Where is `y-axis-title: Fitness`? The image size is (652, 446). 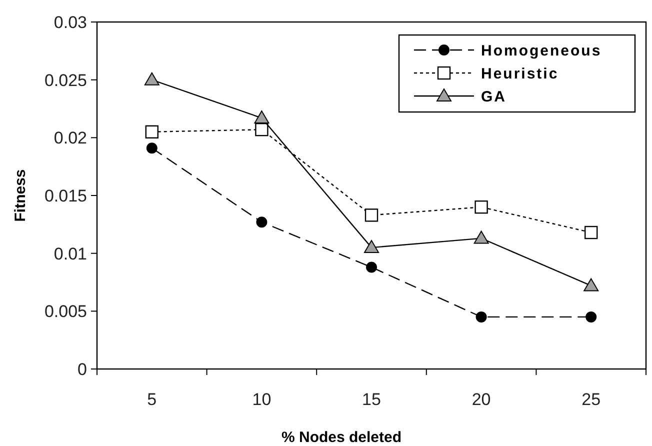 y-axis-title: Fitness is located at coordinates (20, 195).